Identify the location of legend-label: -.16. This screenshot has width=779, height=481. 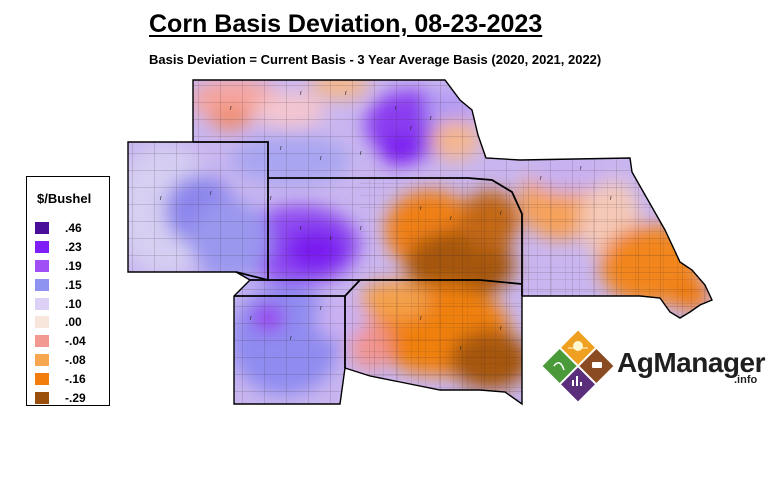
(75, 378).